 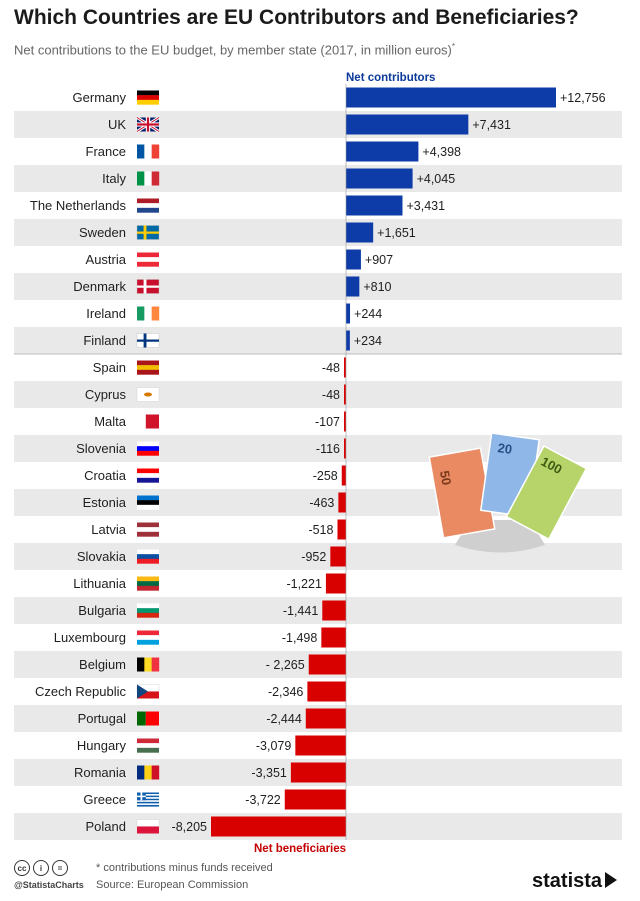 I want to click on subtitle-footnote-mark: *, so click(x=453, y=46).